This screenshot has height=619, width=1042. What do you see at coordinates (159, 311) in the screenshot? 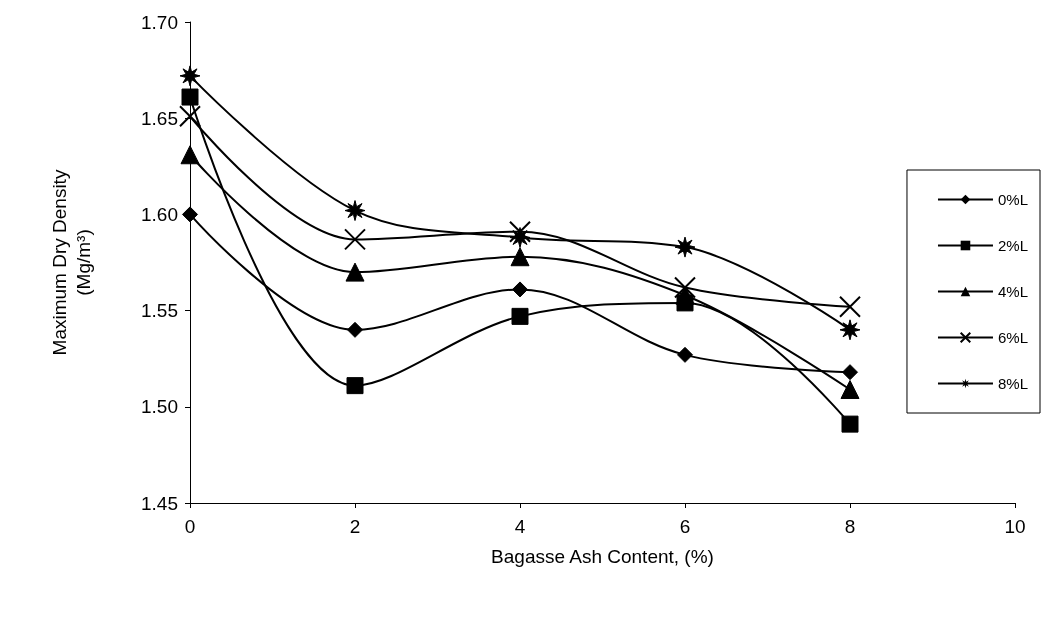
I see `y-tick-label: 1.55` at bounding box center [159, 311].